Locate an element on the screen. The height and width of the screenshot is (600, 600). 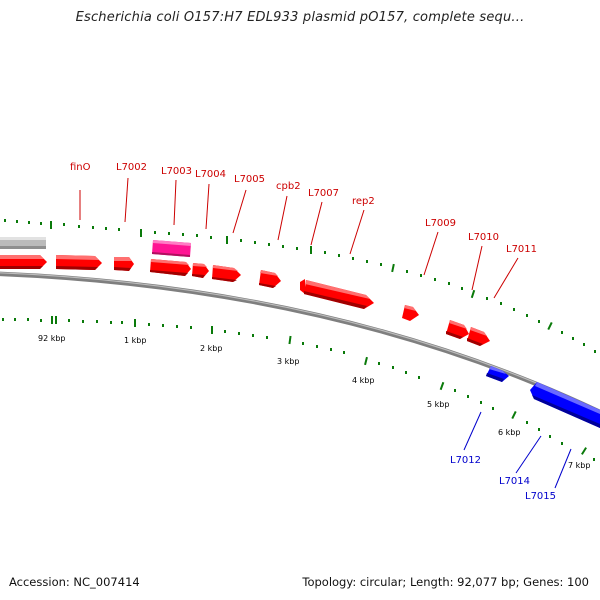
gene-label-L7011: L7011 is located at coordinates (521, 249).